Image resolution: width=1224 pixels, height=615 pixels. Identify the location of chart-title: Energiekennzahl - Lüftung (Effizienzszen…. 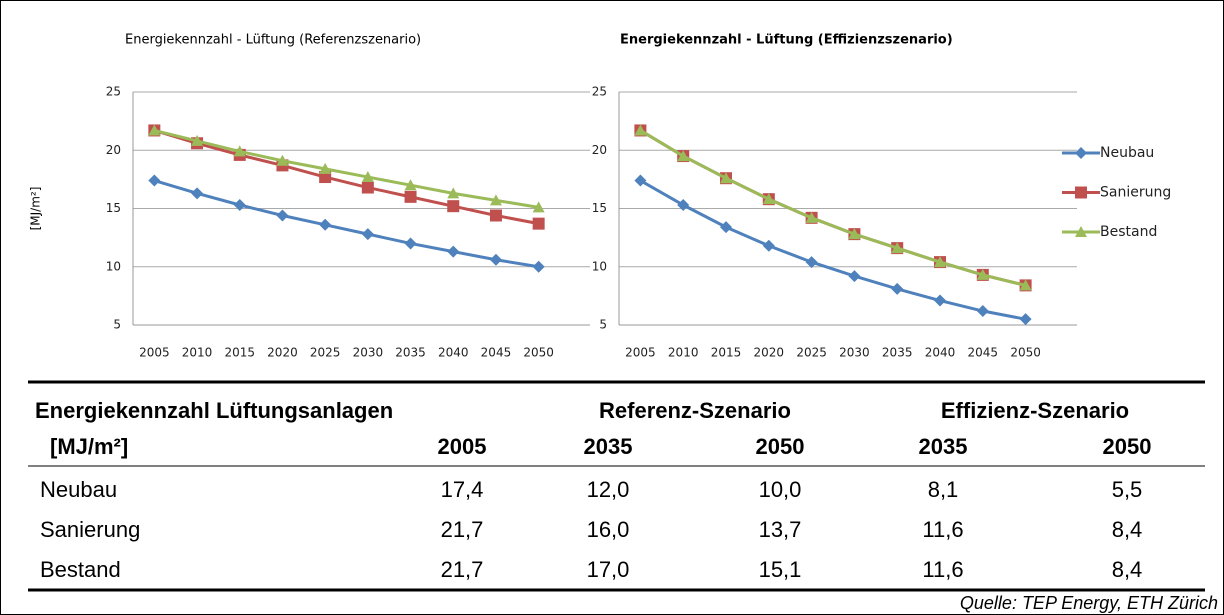
(786, 40).